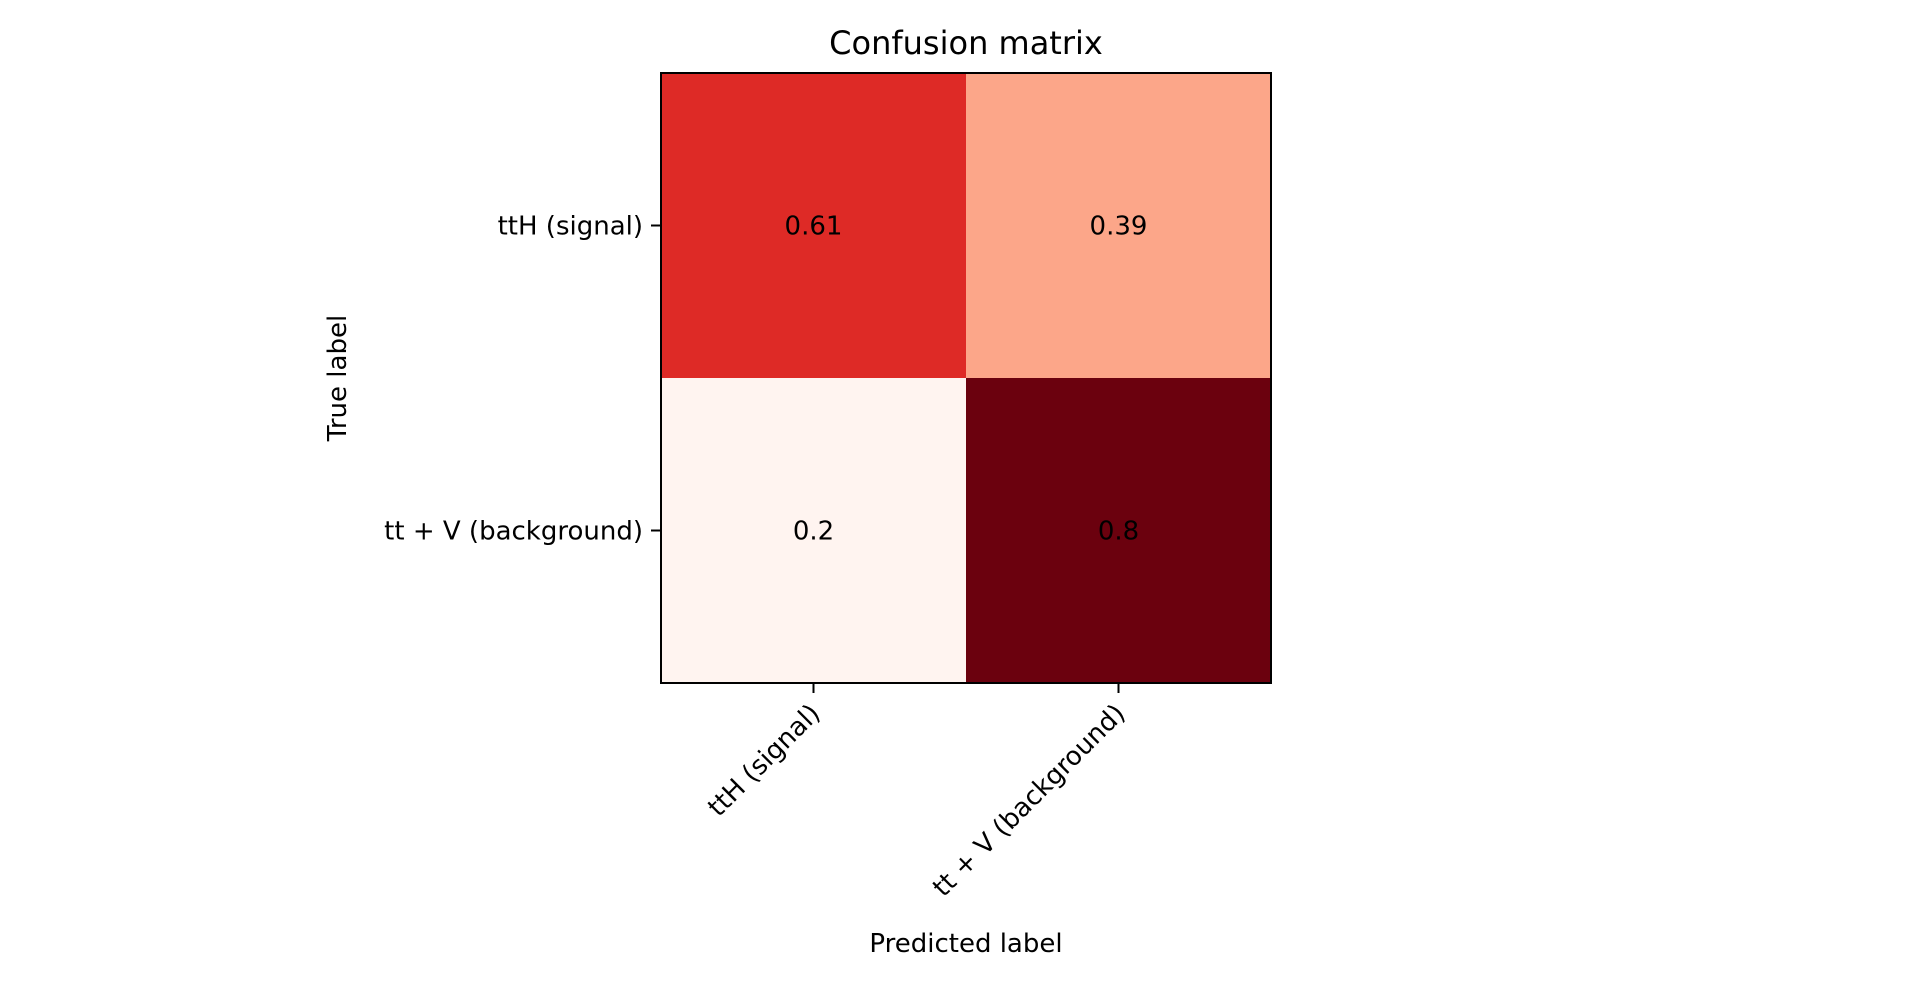  What do you see at coordinates (965, 944) in the screenshot?
I see `x-axis-label: Predicted label` at bounding box center [965, 944].